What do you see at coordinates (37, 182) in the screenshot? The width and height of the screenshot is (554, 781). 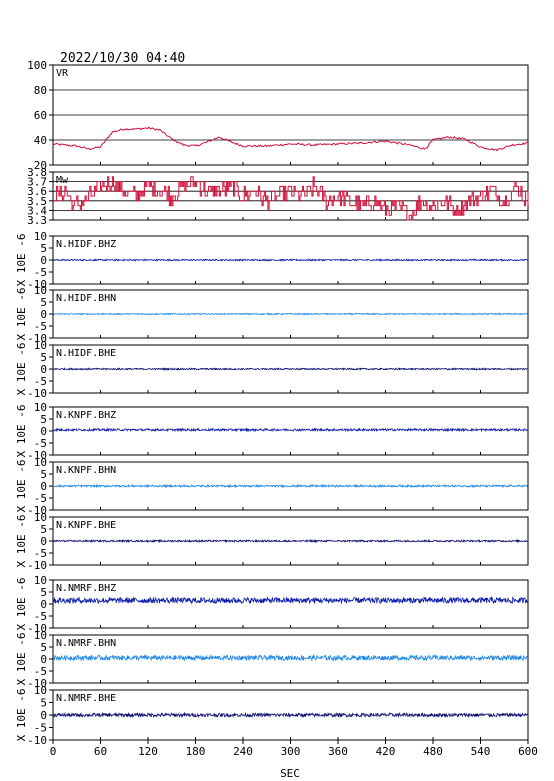 I see `y-tick-label: 3.7` at bounding box center [37, 182].